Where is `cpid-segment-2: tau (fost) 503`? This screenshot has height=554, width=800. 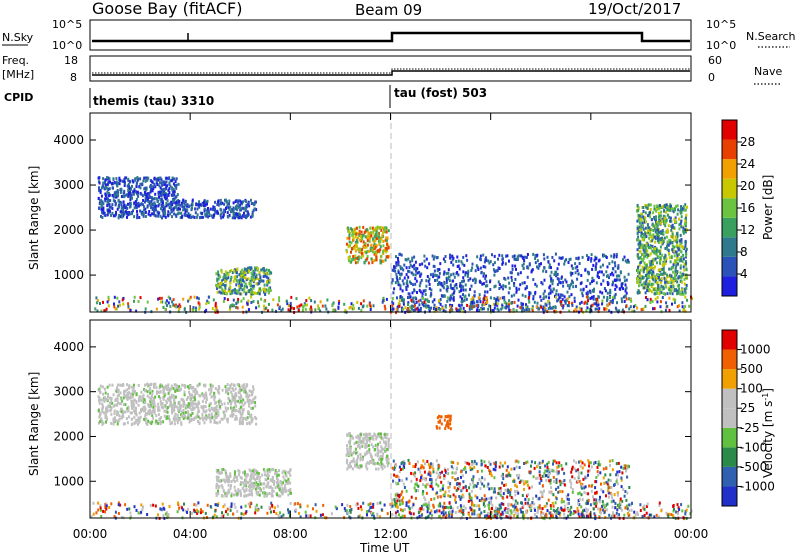 cpid-segment-2: tau (fost) 503 is located at coordinates (440, 93).